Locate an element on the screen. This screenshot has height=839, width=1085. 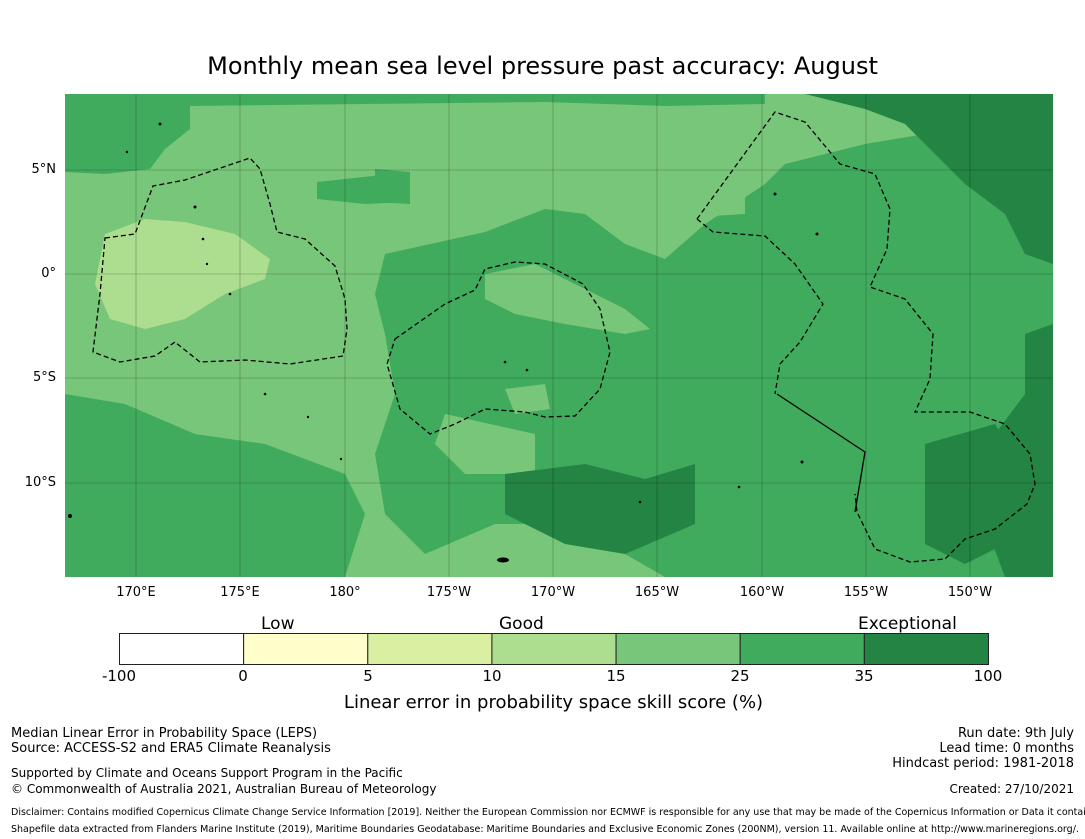
category-low: Low is located at coordinates (278, 624).